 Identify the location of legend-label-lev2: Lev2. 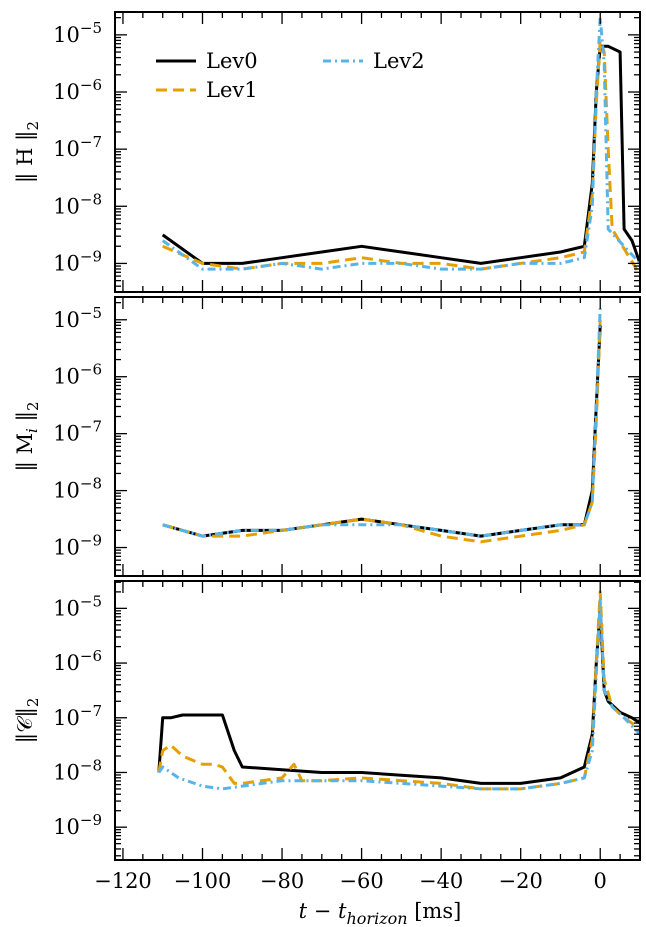
(399, 61).